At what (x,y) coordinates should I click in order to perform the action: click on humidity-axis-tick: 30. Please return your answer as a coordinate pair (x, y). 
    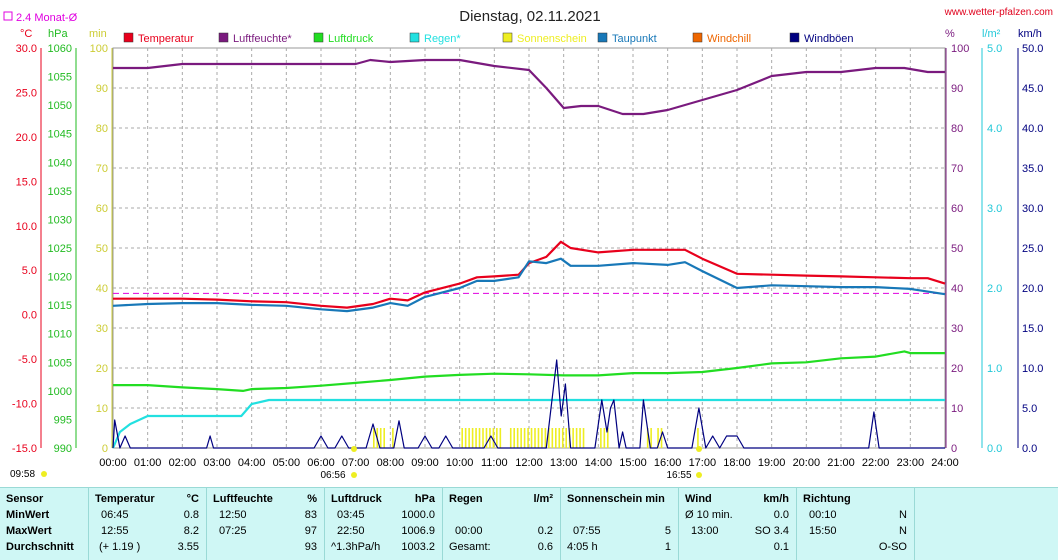
    Looking at the image, I should click on (957, 329).